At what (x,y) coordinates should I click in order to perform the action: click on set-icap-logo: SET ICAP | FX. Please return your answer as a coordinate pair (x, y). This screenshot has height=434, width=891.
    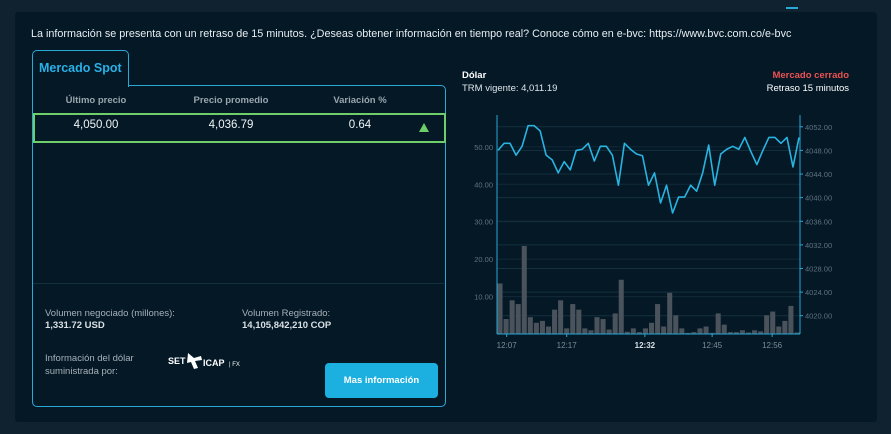
    Looking at the image, I should click on (204, 361).